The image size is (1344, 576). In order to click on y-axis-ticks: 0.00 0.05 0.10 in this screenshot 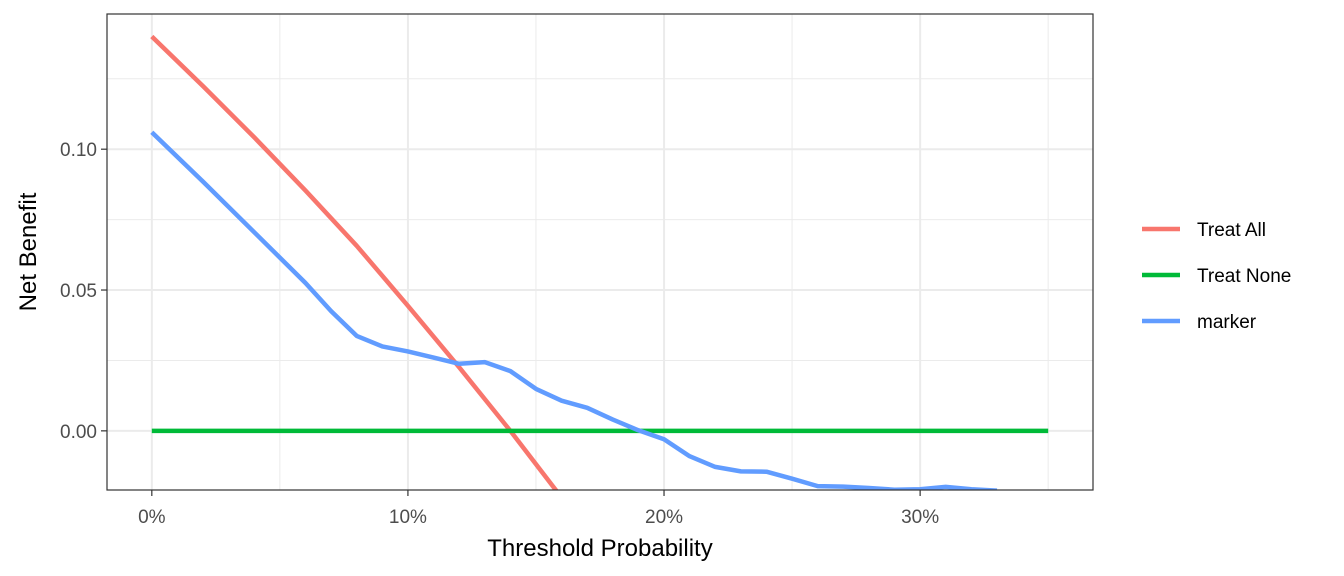, I will do `click(83, 291)`.